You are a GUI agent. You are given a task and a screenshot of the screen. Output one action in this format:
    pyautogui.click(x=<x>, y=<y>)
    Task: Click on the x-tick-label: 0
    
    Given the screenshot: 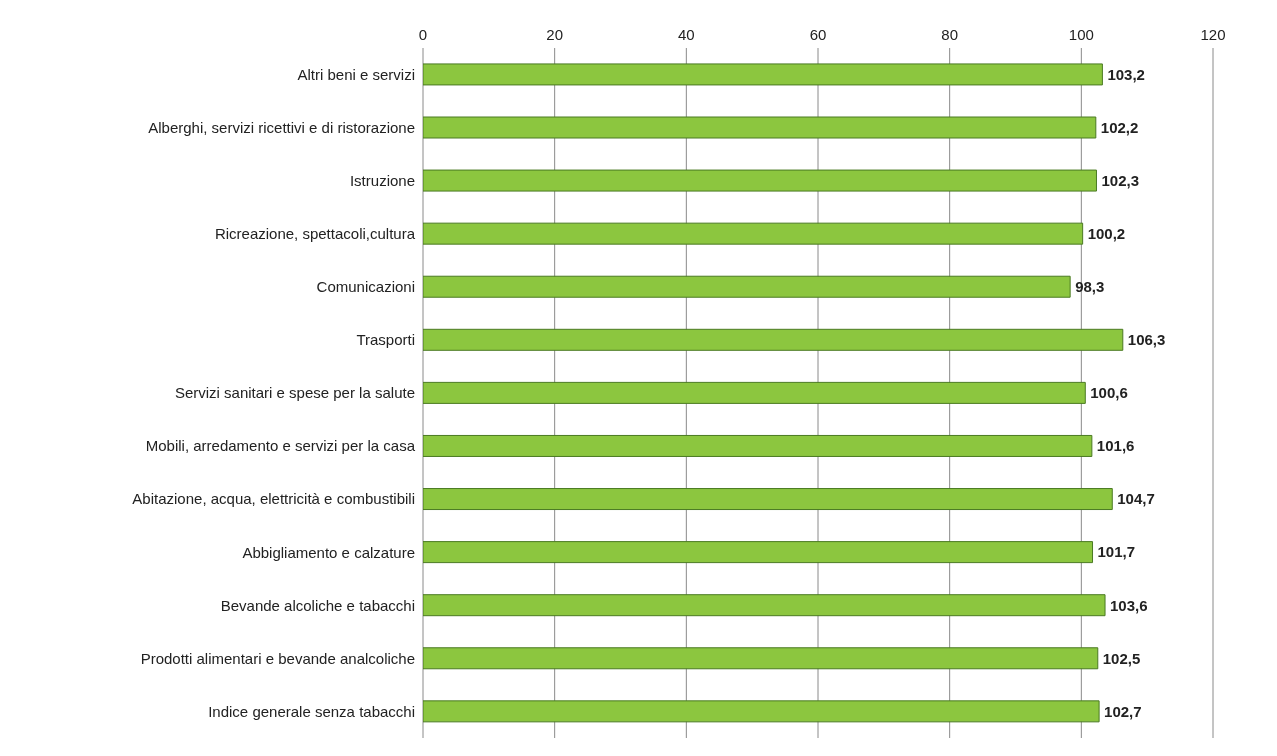 What is the action you would take?
    pyautogui.click(x=423, y=34)
    